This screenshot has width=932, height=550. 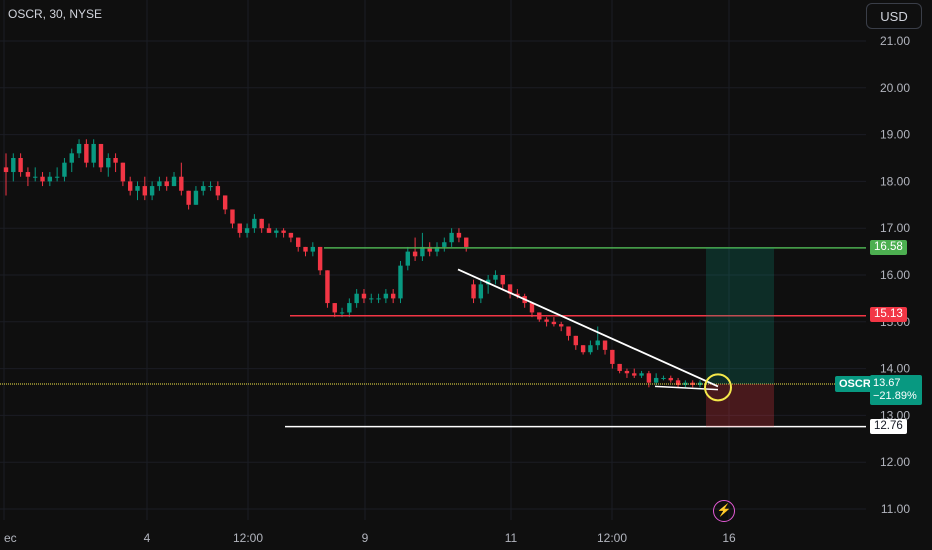 I want to click on y-tick-label: 21.00, so click(x=895, y=41).